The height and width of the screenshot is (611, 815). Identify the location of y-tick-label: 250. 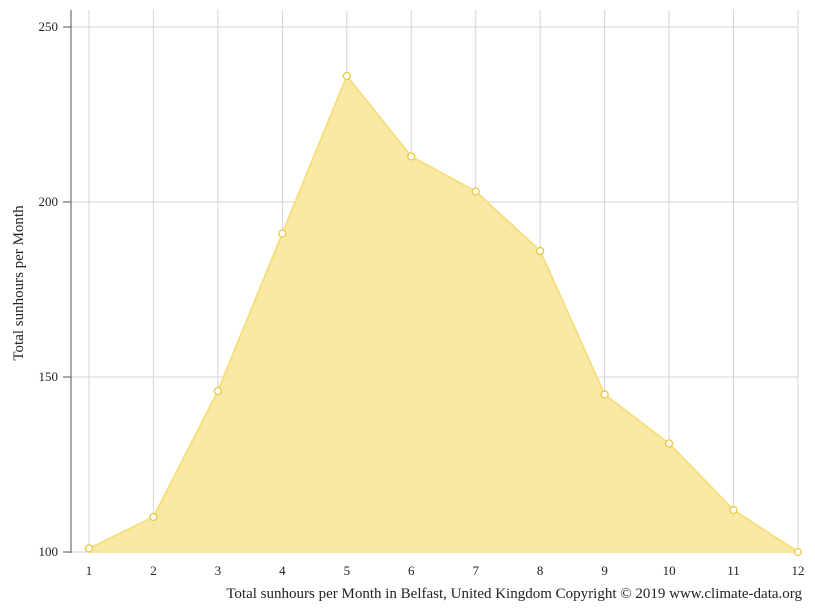
(49, 26).